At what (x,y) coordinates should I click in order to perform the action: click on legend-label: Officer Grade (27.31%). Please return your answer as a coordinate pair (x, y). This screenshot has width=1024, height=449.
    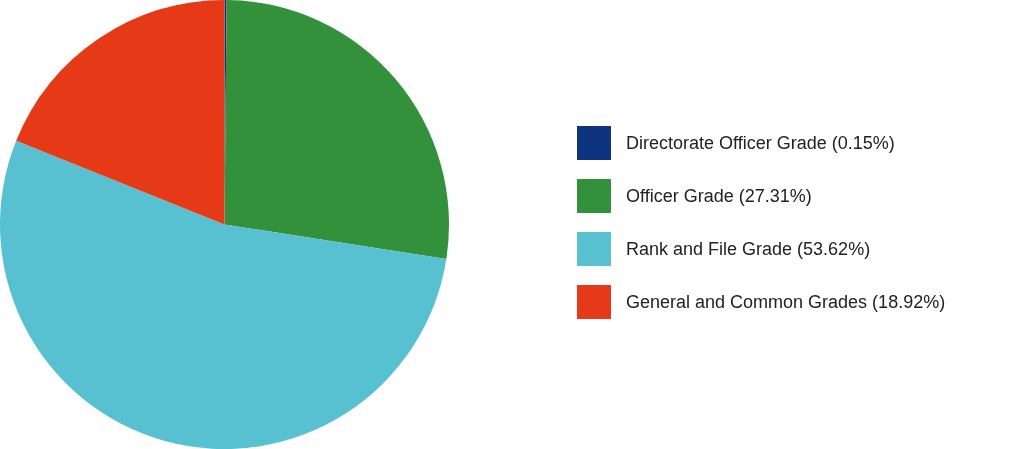
    Looking at the image, I should click on (719, 196).